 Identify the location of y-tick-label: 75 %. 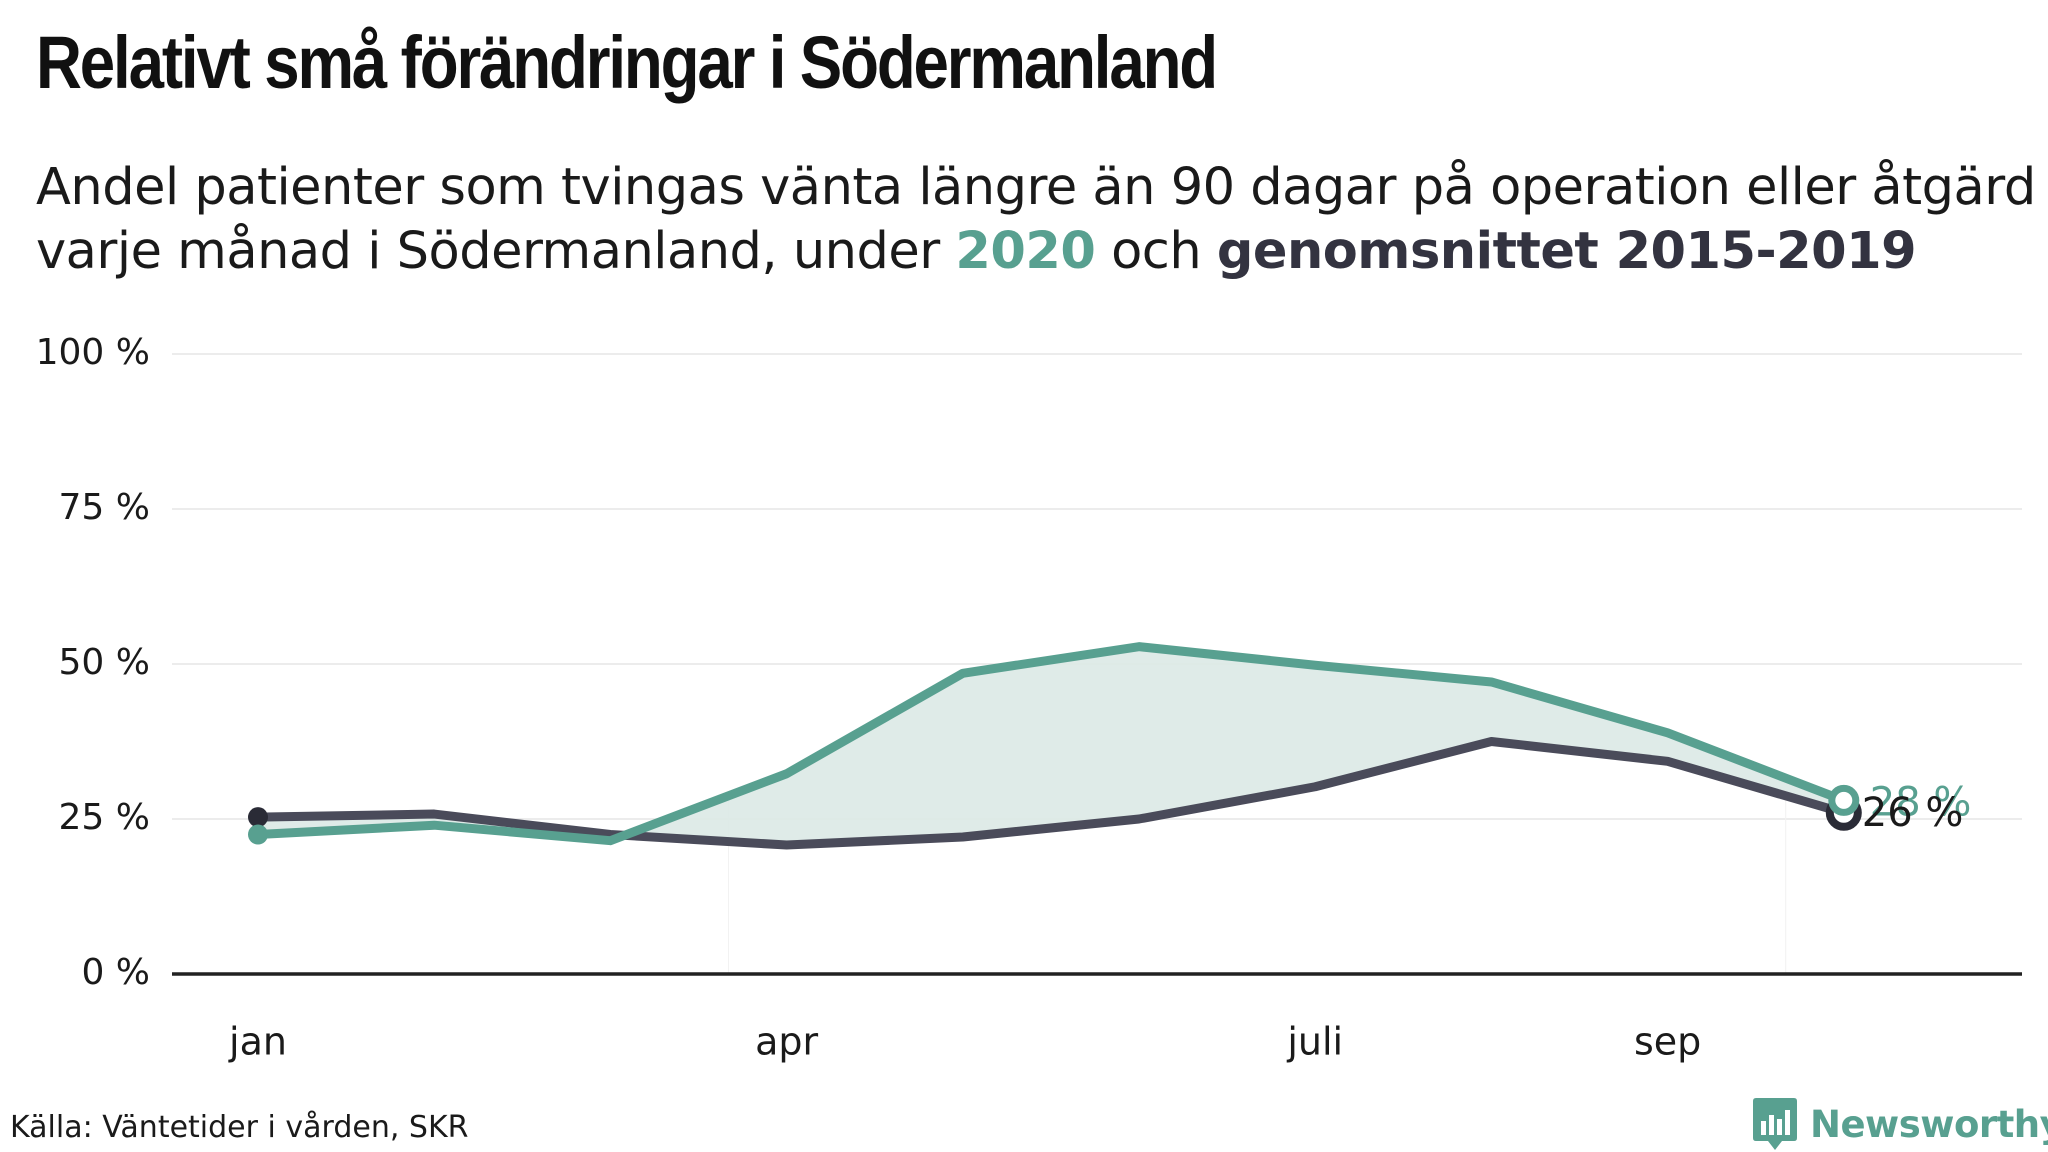
(104, 507).